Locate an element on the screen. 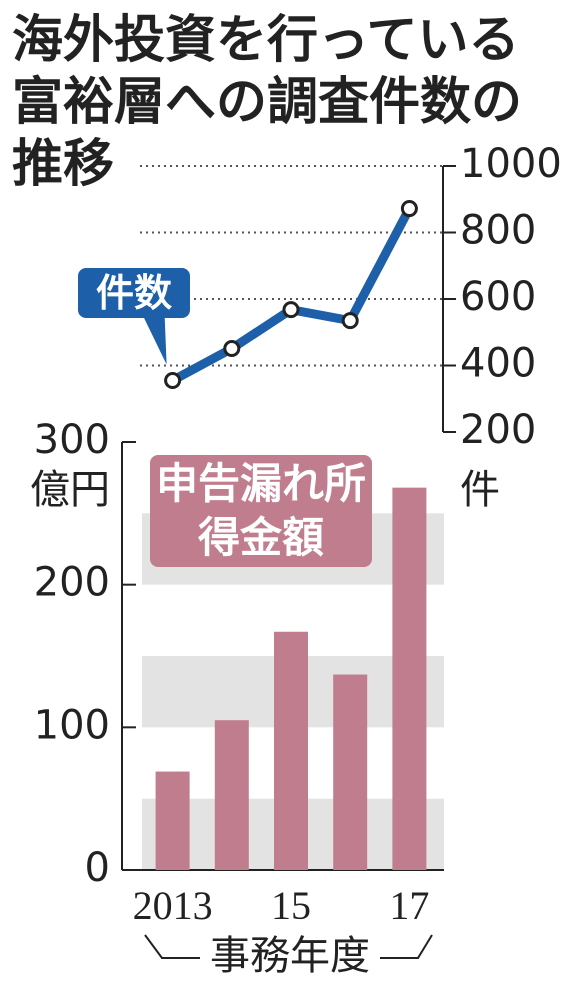 This screenshot has width=575, height=1000. y-tick-label: 300 is located at coordinates (72, 440).